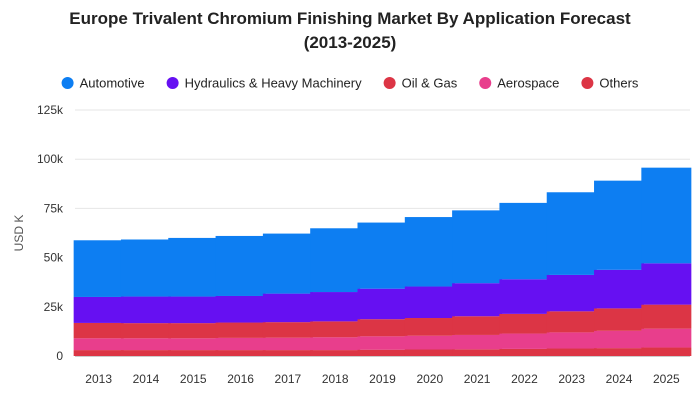 The width and height of the screenshot is (700, 405). Describe the element at coordinates (666, 316) in the screenshot. I see `bar-oil-gas-2025` at that location.